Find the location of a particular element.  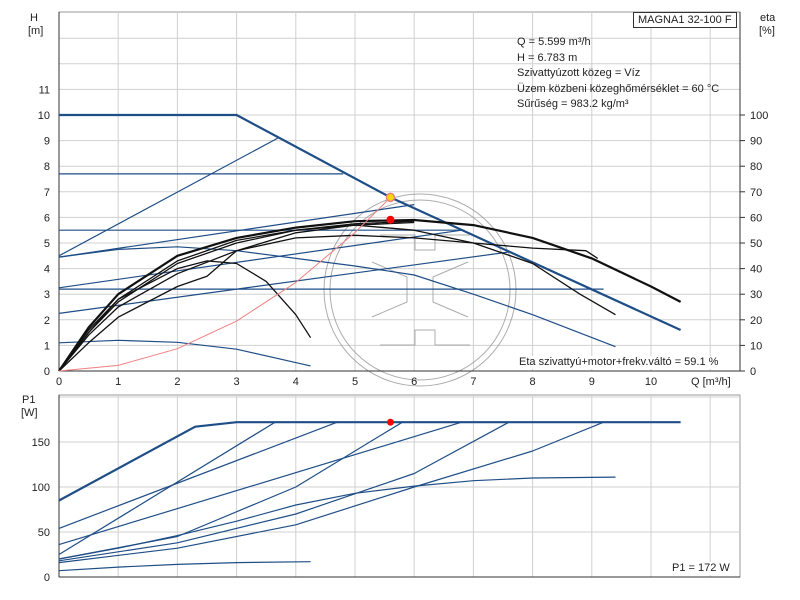

h-tick-label: 4 is located at coordinates (47, 270).